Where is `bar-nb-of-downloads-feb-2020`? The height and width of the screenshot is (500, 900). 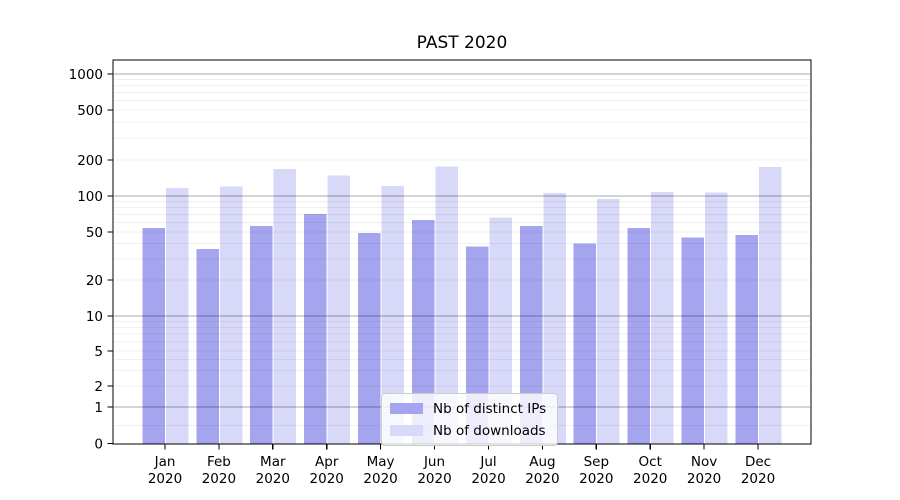 bar-nb-of-downloads-feb-2020 is located at coordinates (231, 315).